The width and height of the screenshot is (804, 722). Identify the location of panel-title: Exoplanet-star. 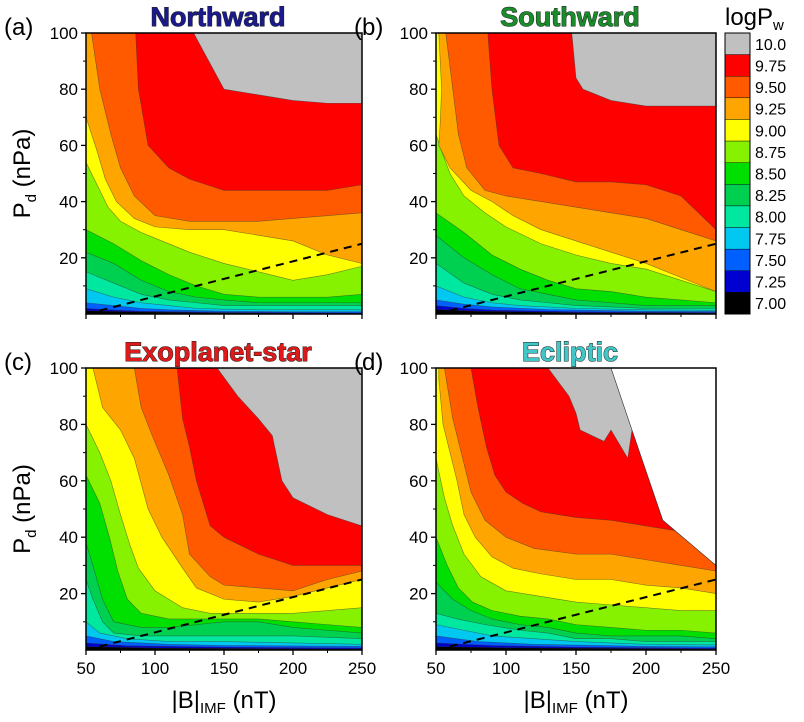
(218, 352).